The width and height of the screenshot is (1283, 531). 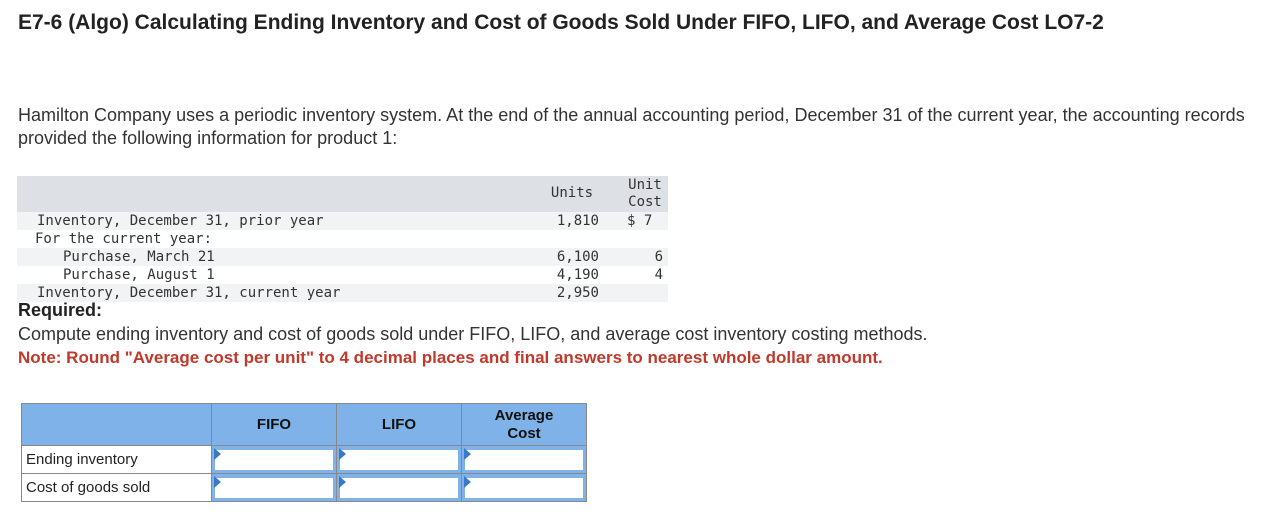 I want to click on units-header: Units, so click(x=572, y=193).